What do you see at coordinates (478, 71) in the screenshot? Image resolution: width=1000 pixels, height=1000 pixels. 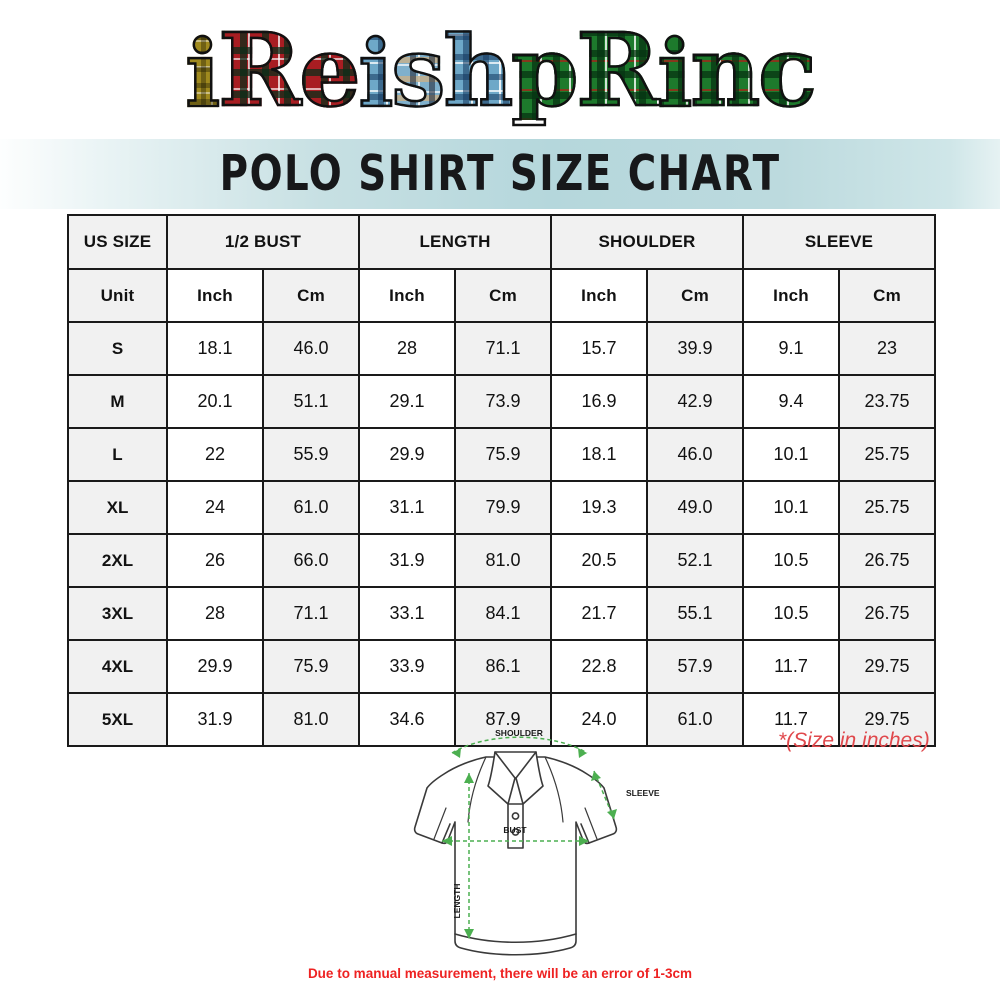 I see `logo-letter-h: h` at bounding box center [478, 71].